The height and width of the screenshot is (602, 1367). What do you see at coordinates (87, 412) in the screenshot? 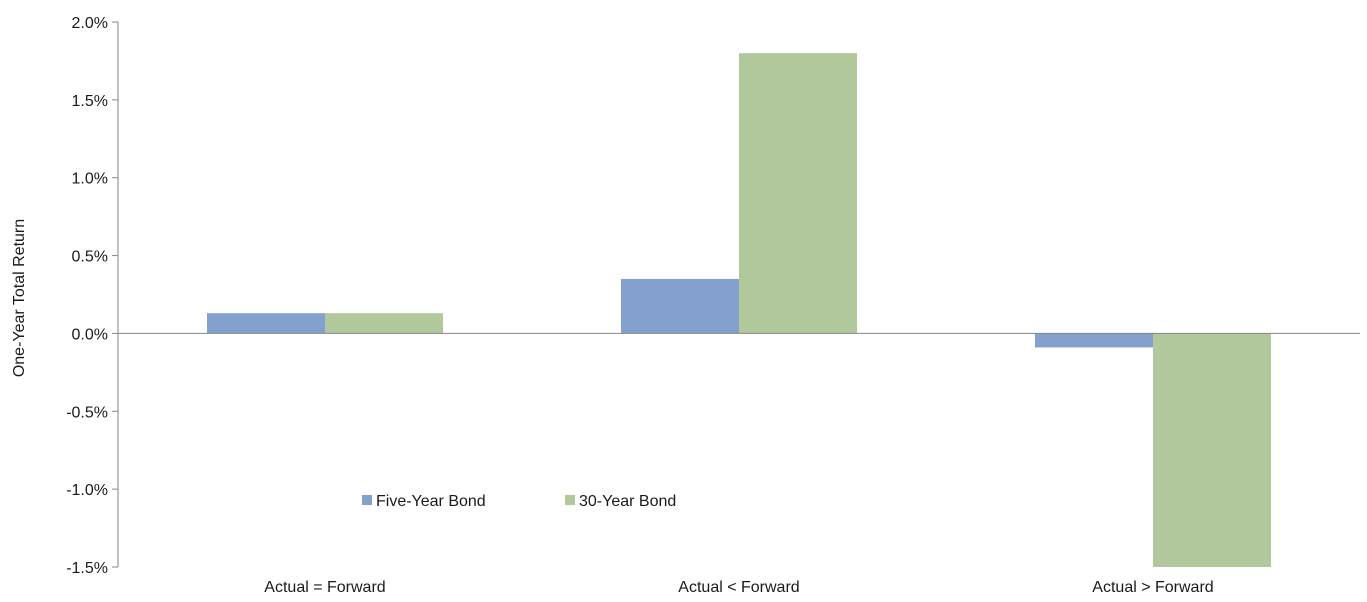
I see `y-tick-label: -0.5%` at bounding box center [87, 412].